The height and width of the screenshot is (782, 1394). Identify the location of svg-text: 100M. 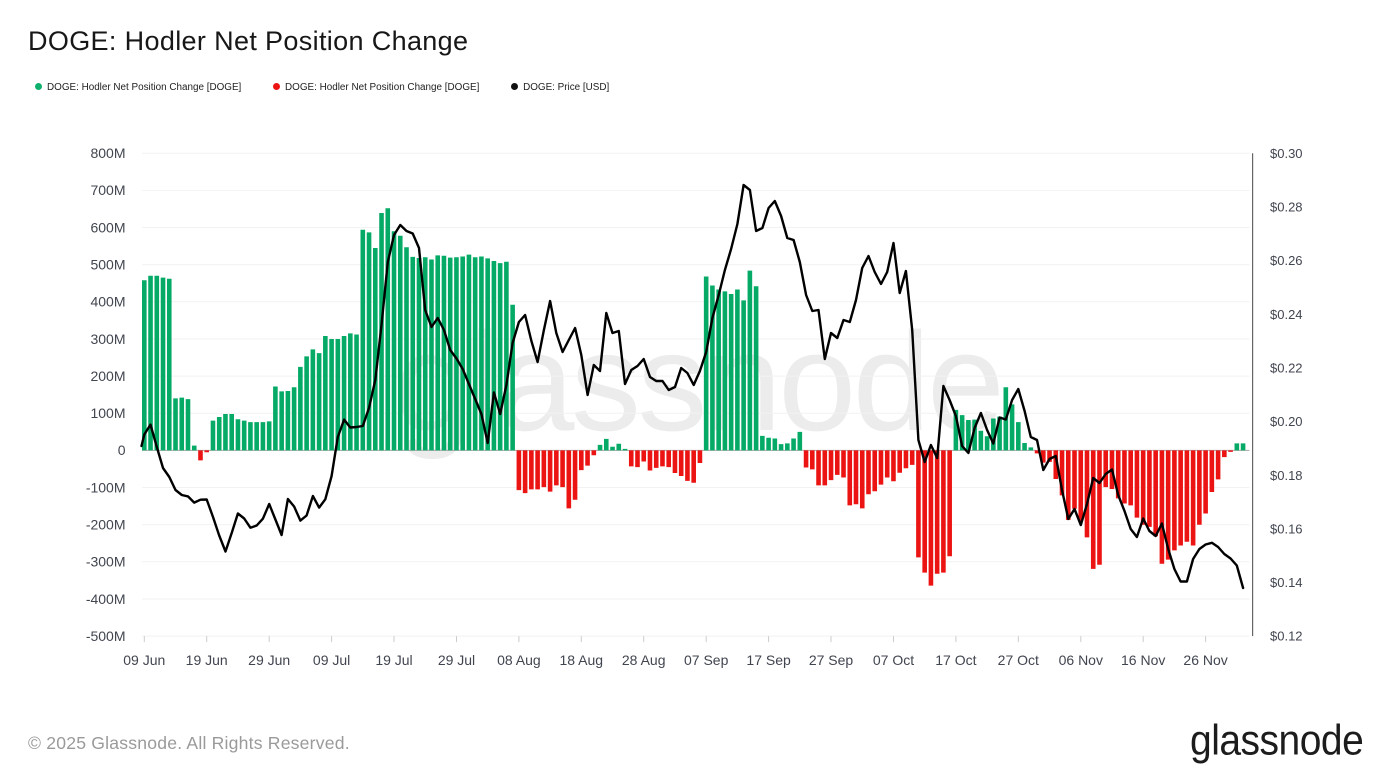
(107, 413).